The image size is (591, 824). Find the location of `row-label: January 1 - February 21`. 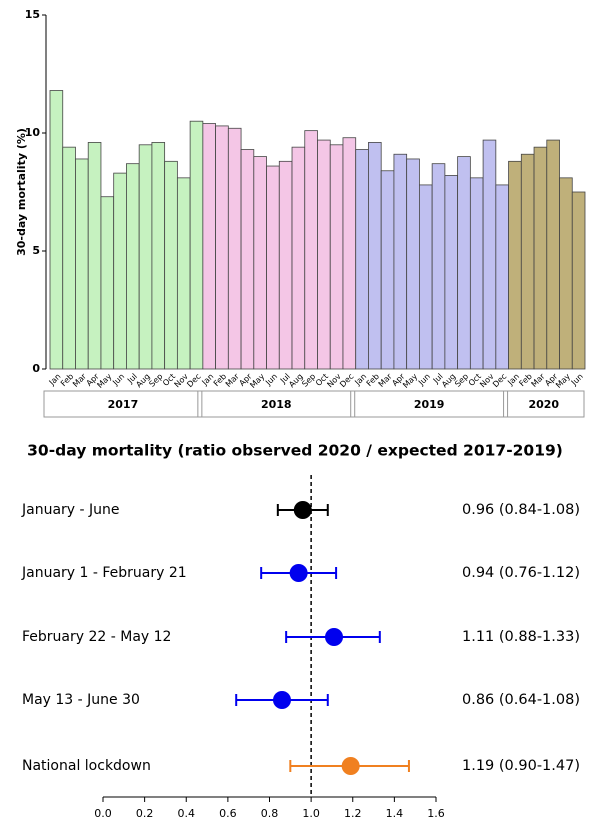

row-label: January 1 - February 21 is located at coordinates (104, 573).